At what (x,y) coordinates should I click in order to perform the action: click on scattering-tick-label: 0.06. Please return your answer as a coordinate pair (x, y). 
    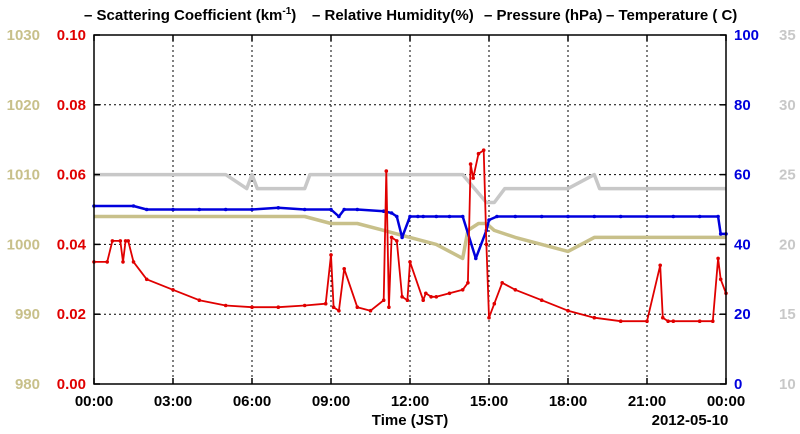
    Looking at the image, I should click on (71, 175).